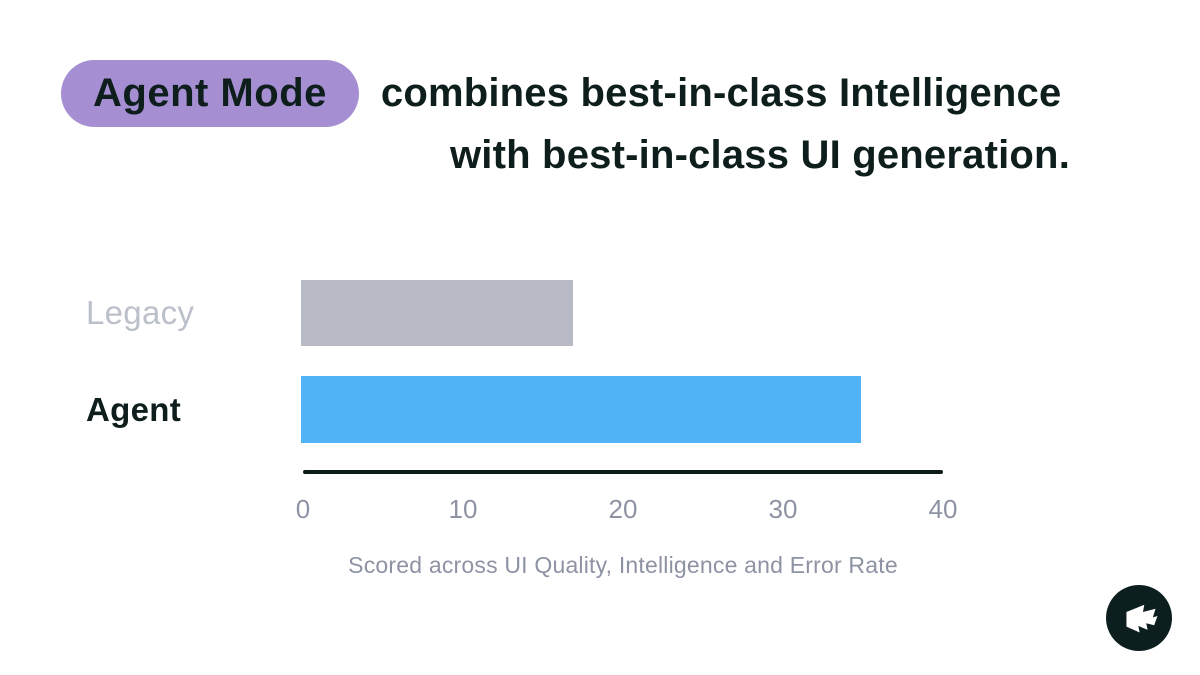 The width and height of the screenshot is (1200, 675). What do you see at coordinates (581, 409) in the screenshot?
I see `bar-agent` at bounding box center [581, 409].